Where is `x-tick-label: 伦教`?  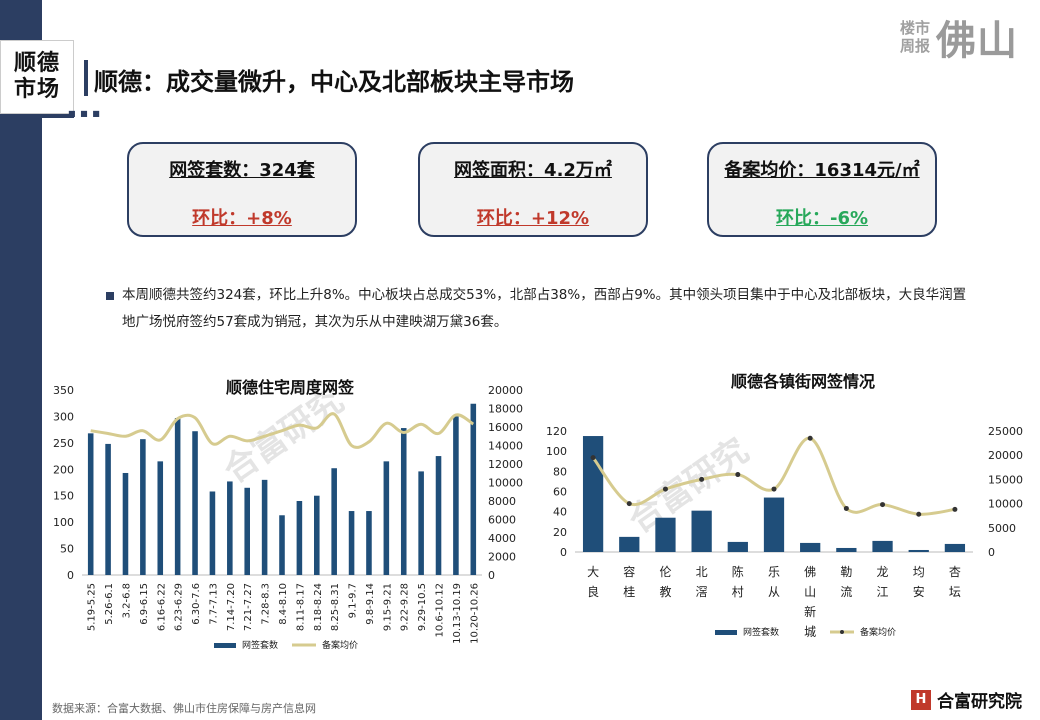
x-tick-label: 伦教 is located at coordinates (665, 581).